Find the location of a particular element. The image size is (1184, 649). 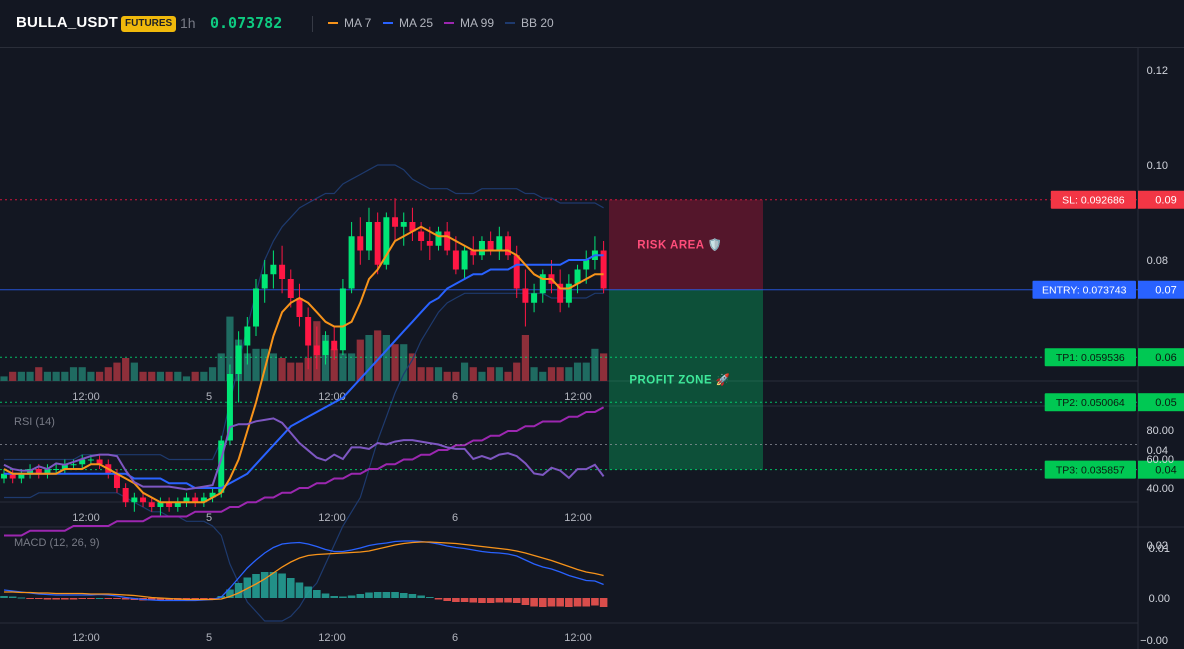

legend-ma7: MA 7 is located at coordinates (349, 23).